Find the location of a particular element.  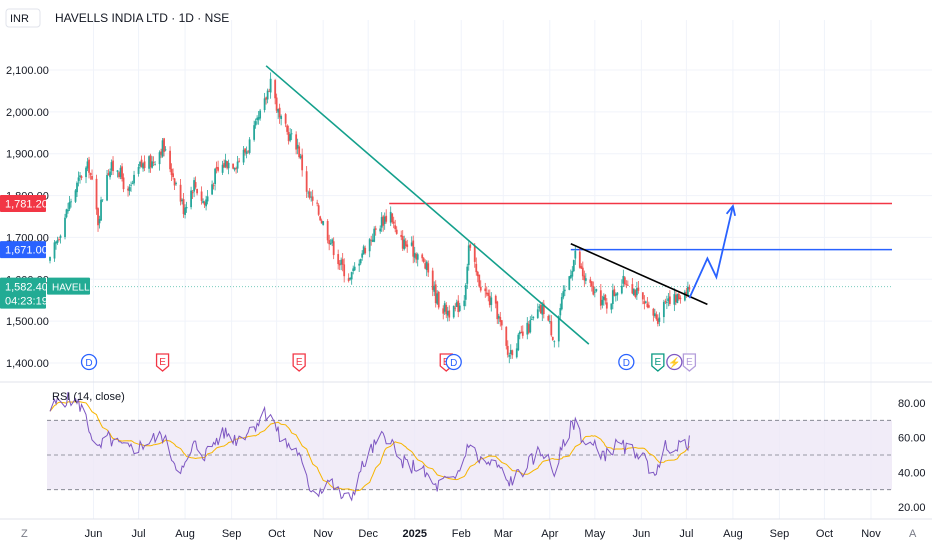

dividend-icon is located at coordinates (453, 362).